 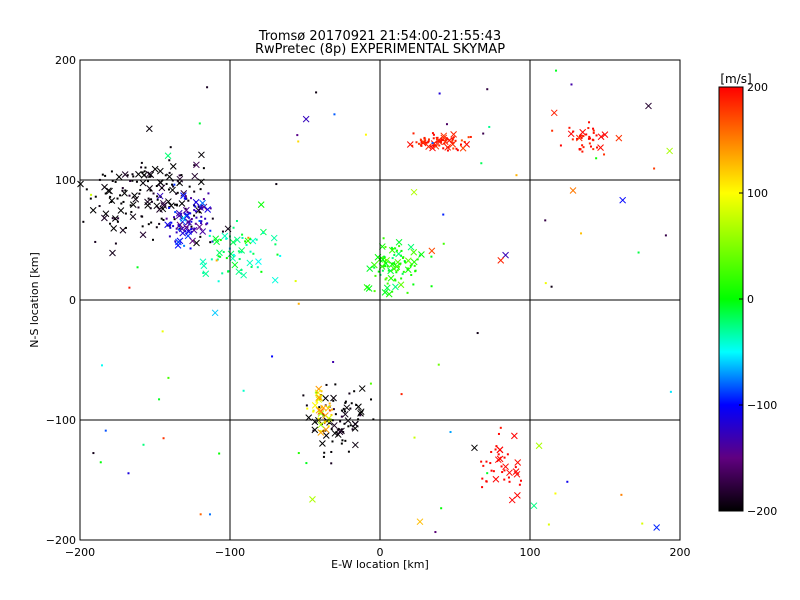 I want to click on colorbar-tick-label: 100, so click(x=757, y=193).